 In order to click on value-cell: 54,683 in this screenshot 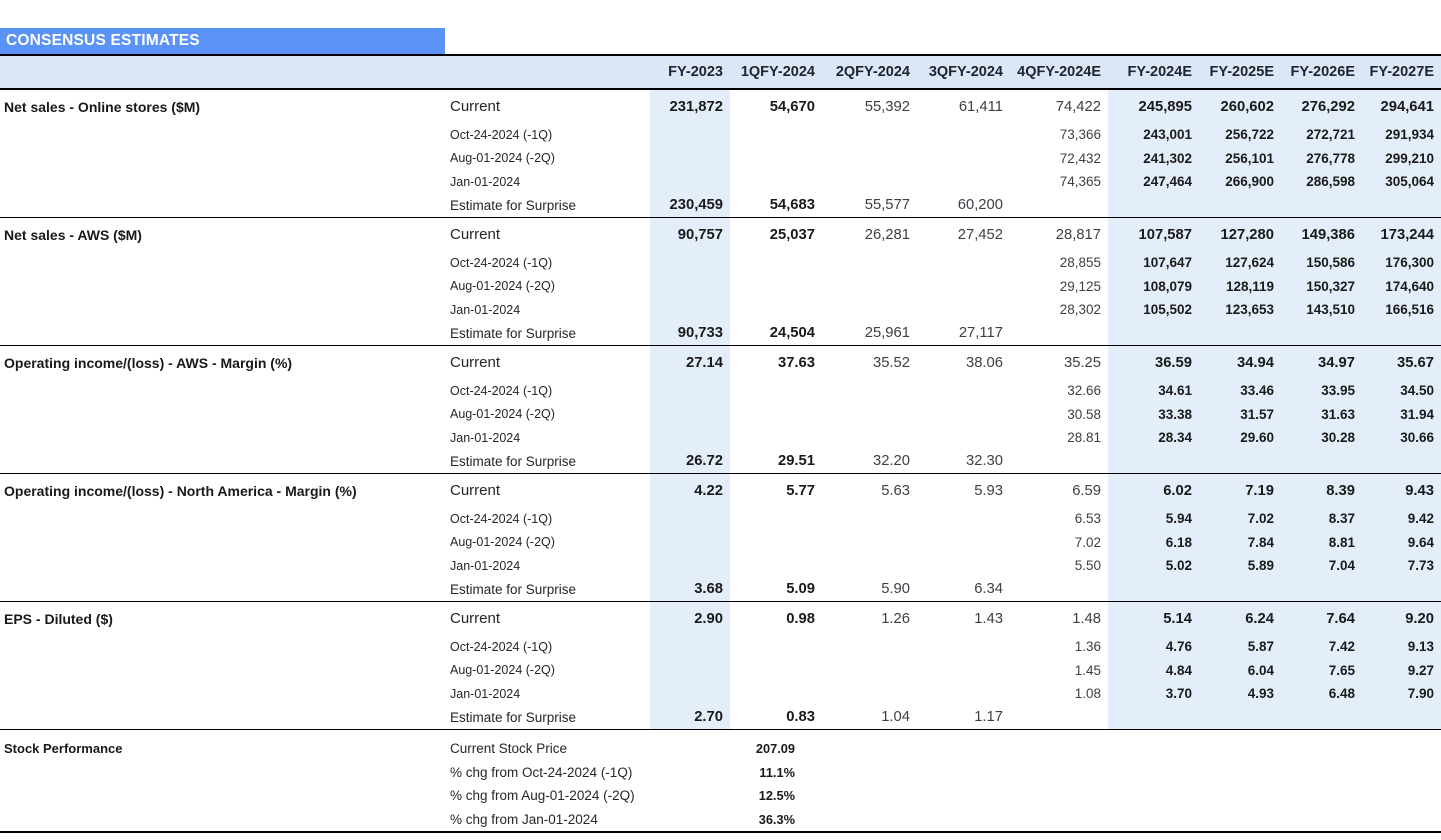, I will do `click(792, 205)`.